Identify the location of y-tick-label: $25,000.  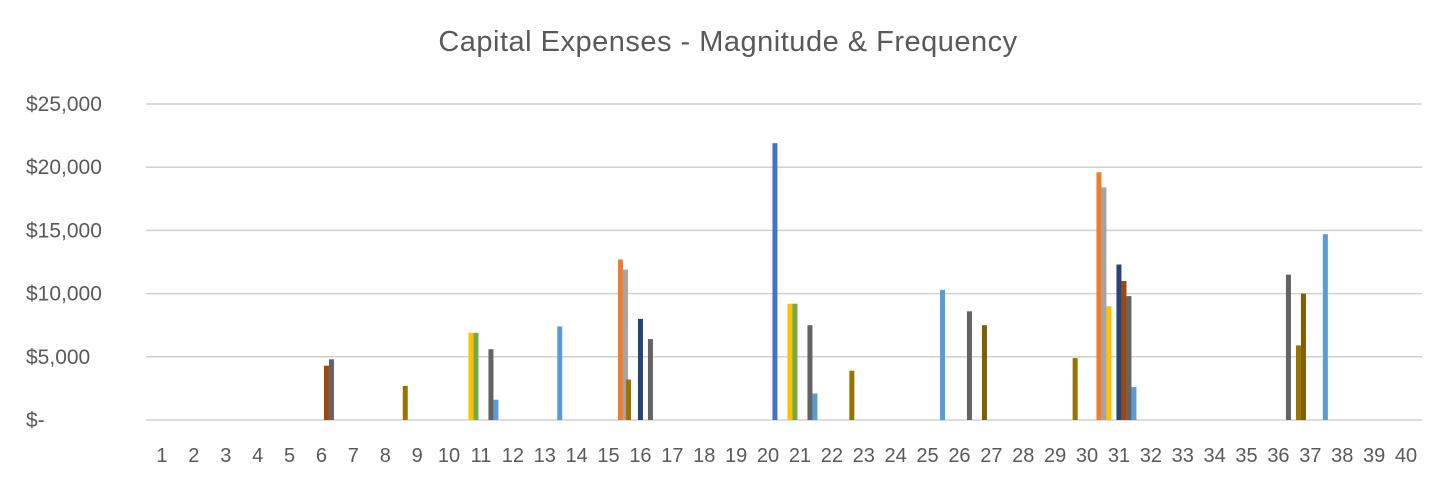
(64, 104).